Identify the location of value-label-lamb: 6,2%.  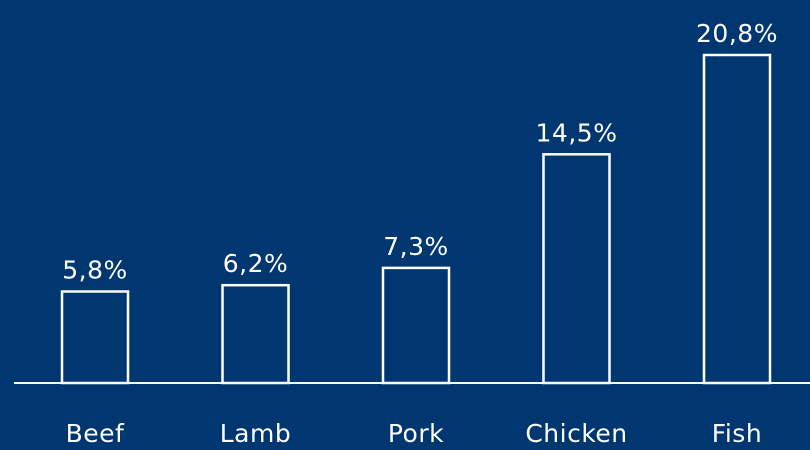
(256, 263).